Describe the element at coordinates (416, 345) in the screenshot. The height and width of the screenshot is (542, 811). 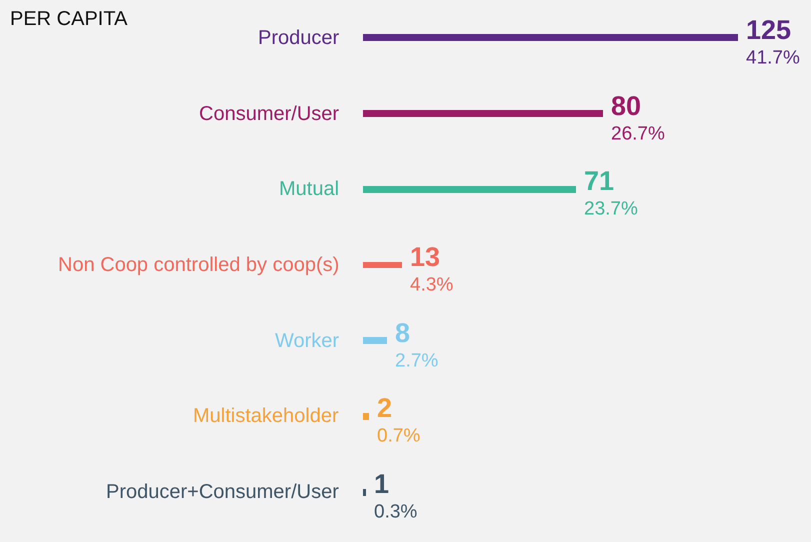
I see `data-label: 8 2.7%` at that location.